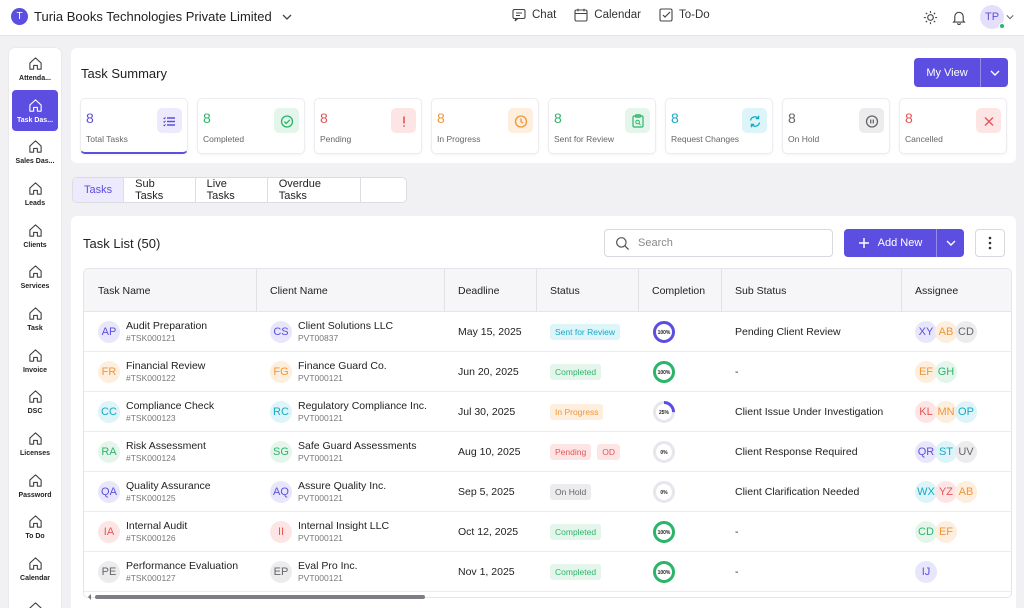 This screenshot has width=1024, height=608. I want to click on task-name: Financial Review, so click(166, 365).